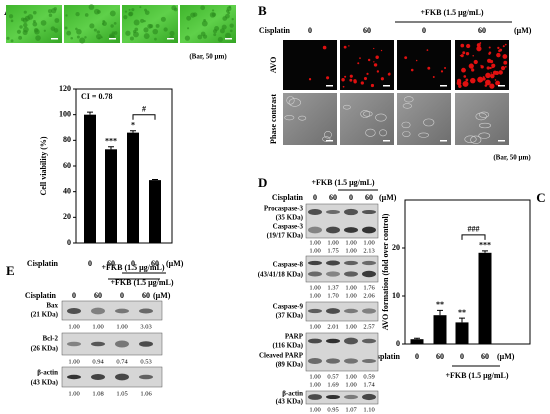  Describe the element at coordinates (112, 344) in the screenshot. I see `blot` at that location.